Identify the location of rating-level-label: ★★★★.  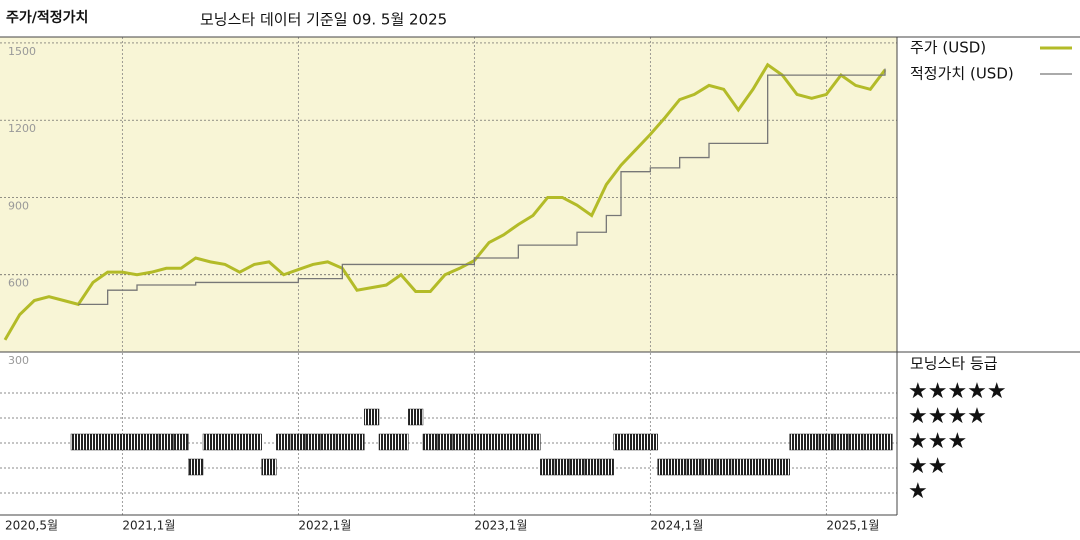
(947, 416).